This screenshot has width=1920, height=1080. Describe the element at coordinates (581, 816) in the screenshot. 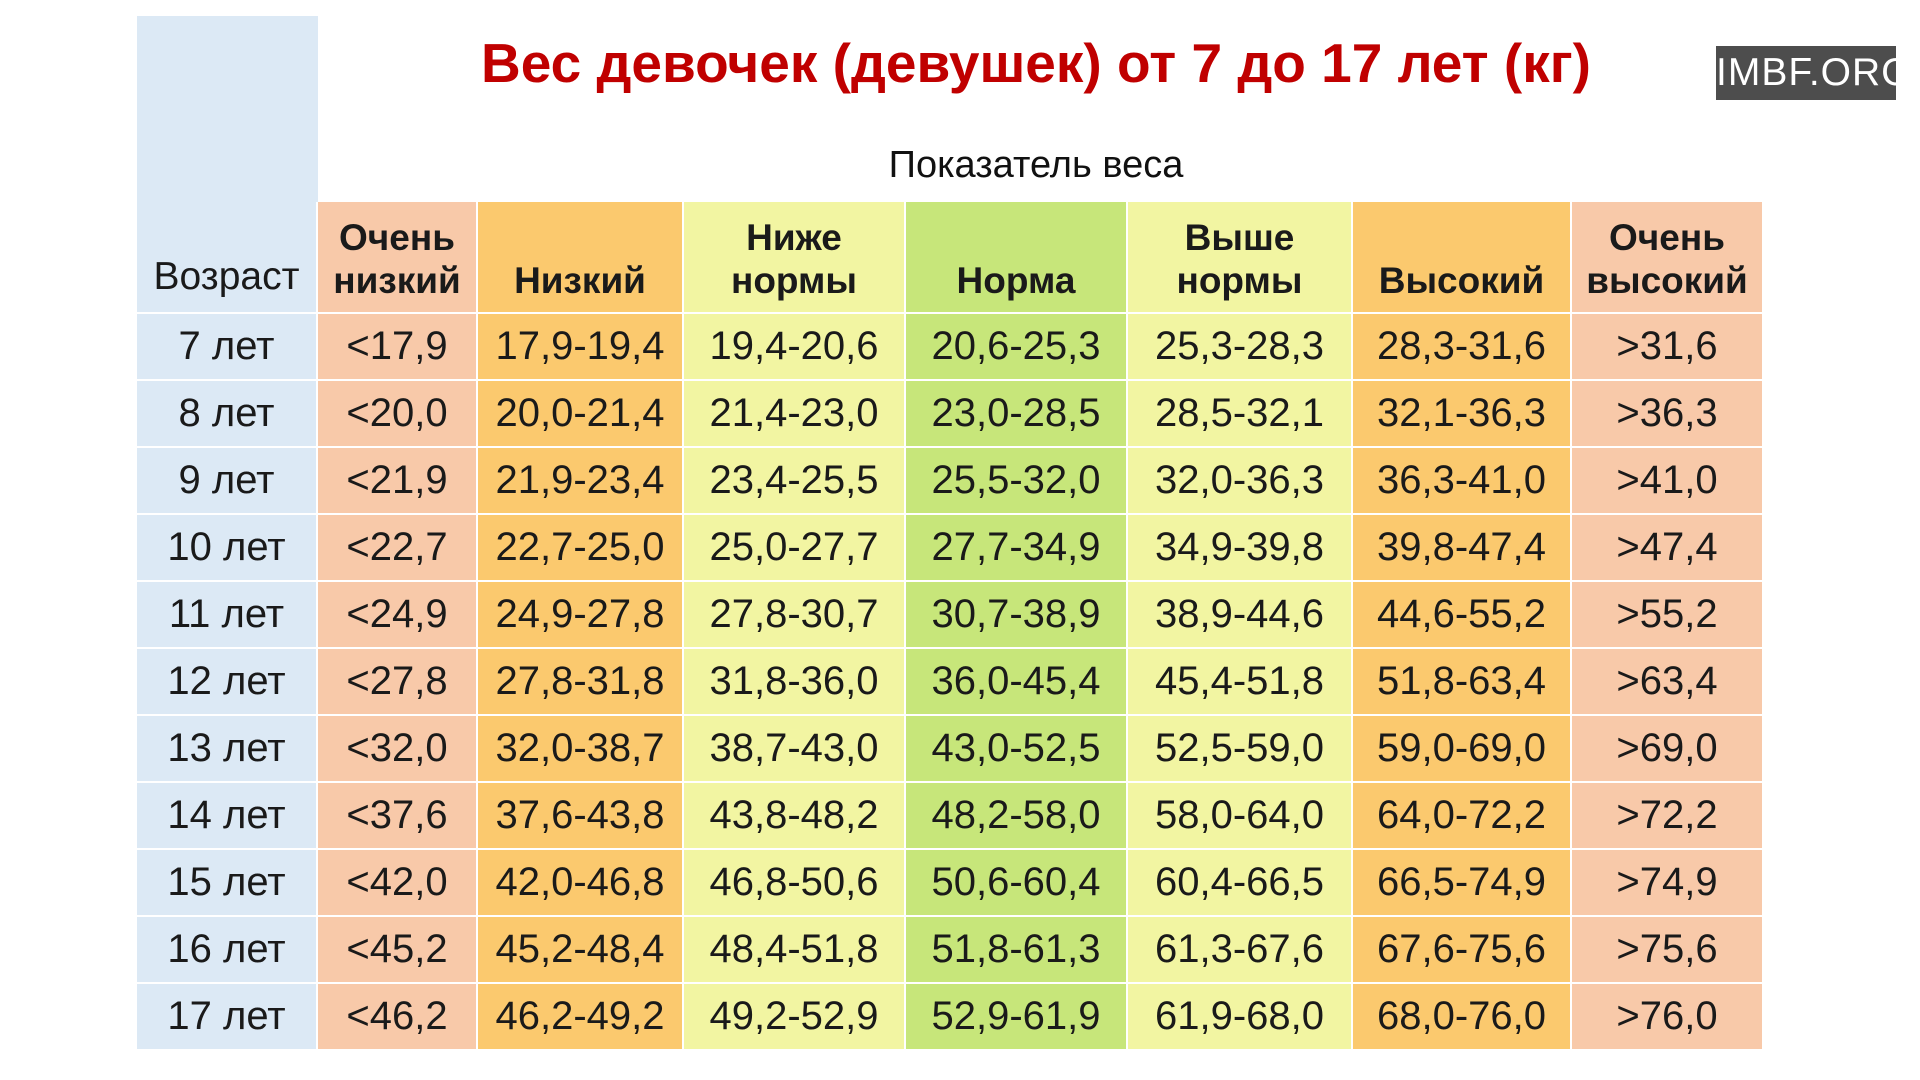

I see `weight-cell-low: 37,6-43,8` at that location.